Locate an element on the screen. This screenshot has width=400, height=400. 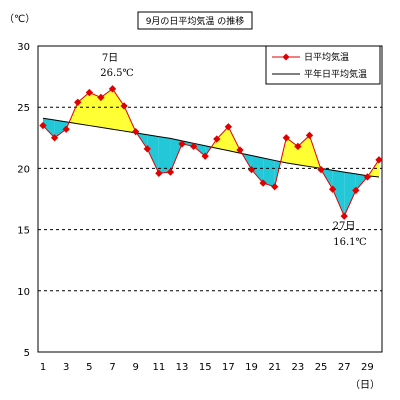
x-tick-label: 9 is located at coordinates (136, 367).